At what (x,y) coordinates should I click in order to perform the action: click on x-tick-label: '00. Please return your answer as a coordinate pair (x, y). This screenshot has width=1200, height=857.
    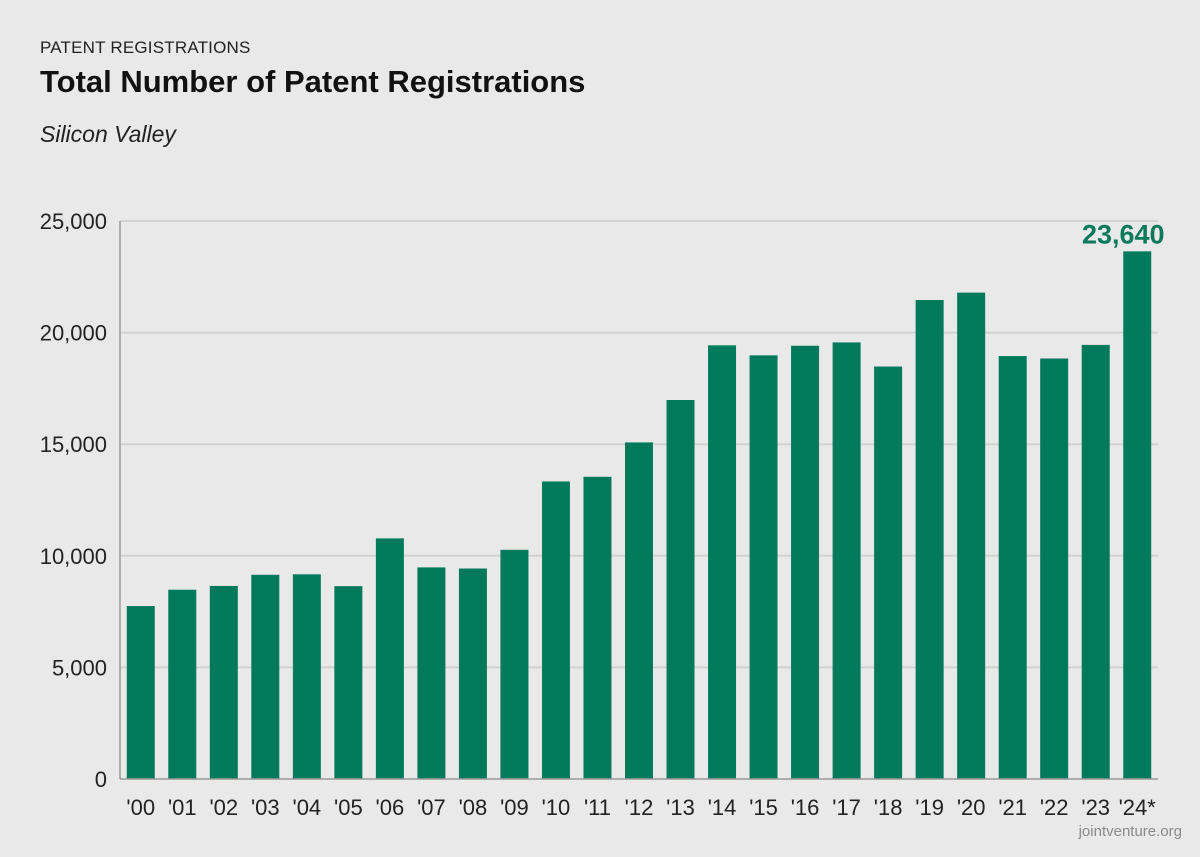
    Looking at the image, I should click on (140, 807).